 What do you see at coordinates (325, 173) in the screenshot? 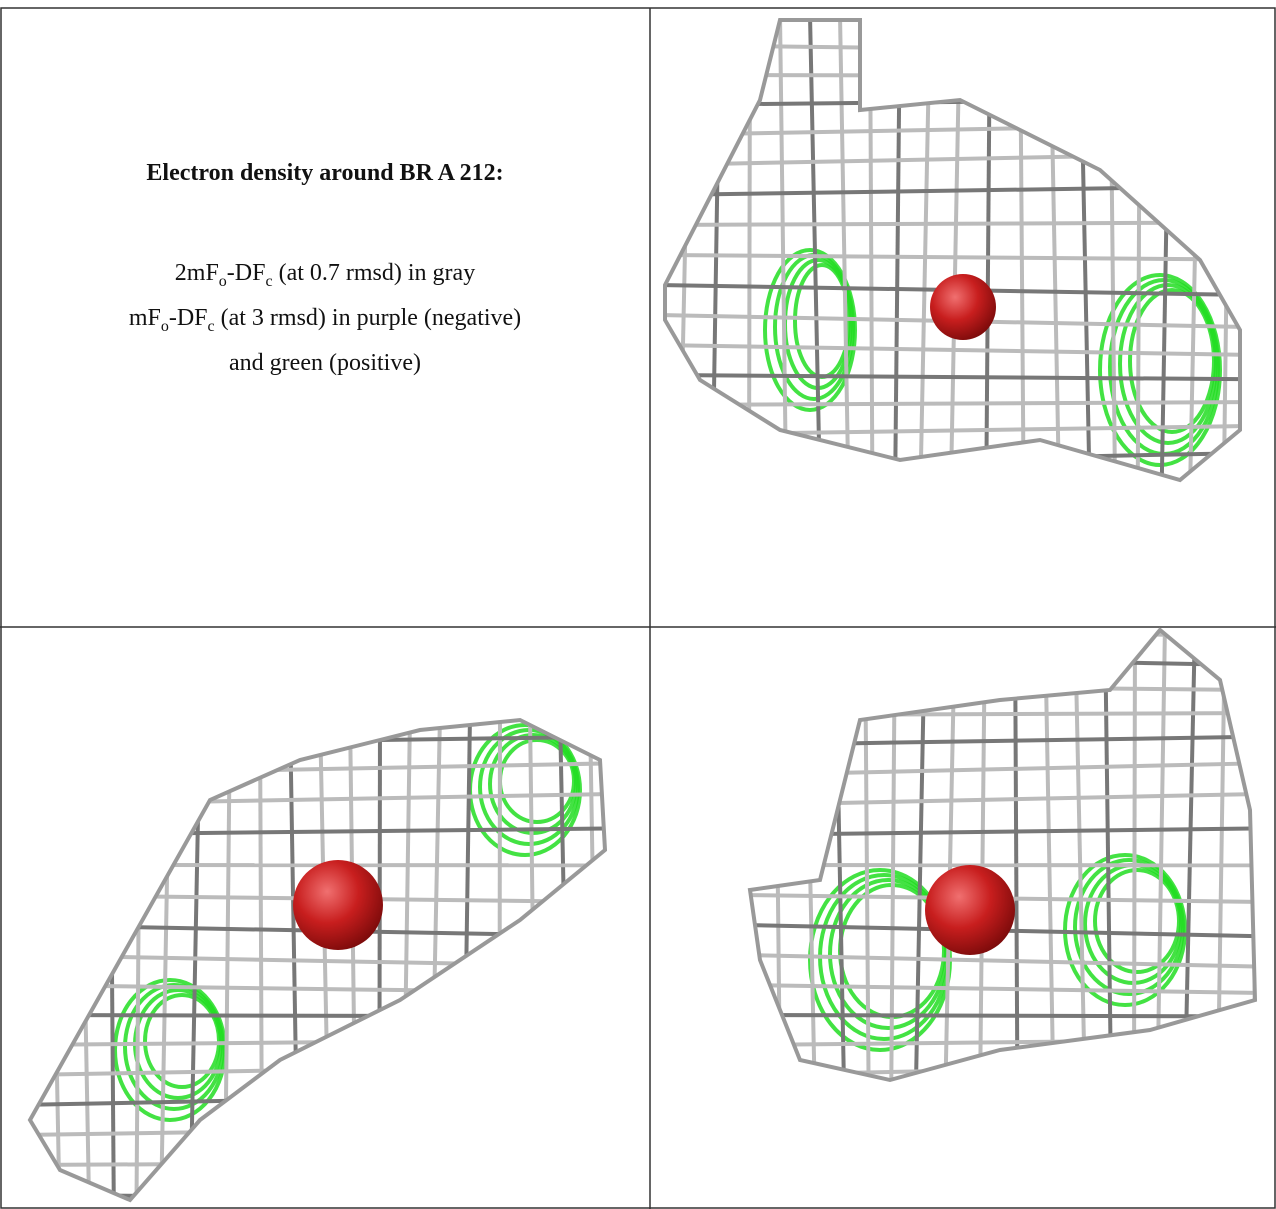
I see `caption-title: Electron density around BR A 212:` at bounding box center [325, 173].